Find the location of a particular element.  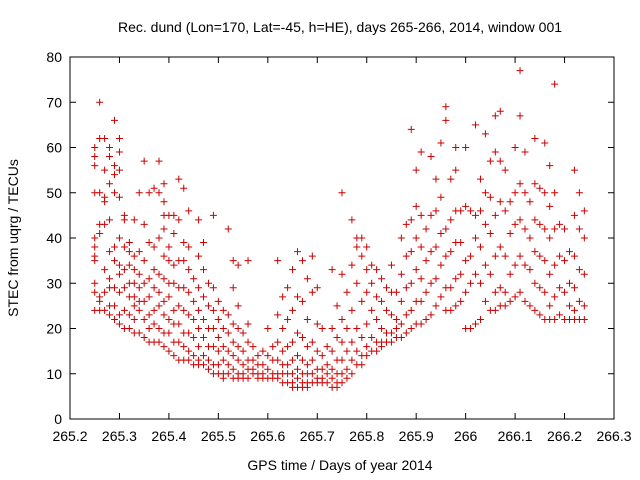

y-tick-label: 30 is located at coordinates (54, 283).